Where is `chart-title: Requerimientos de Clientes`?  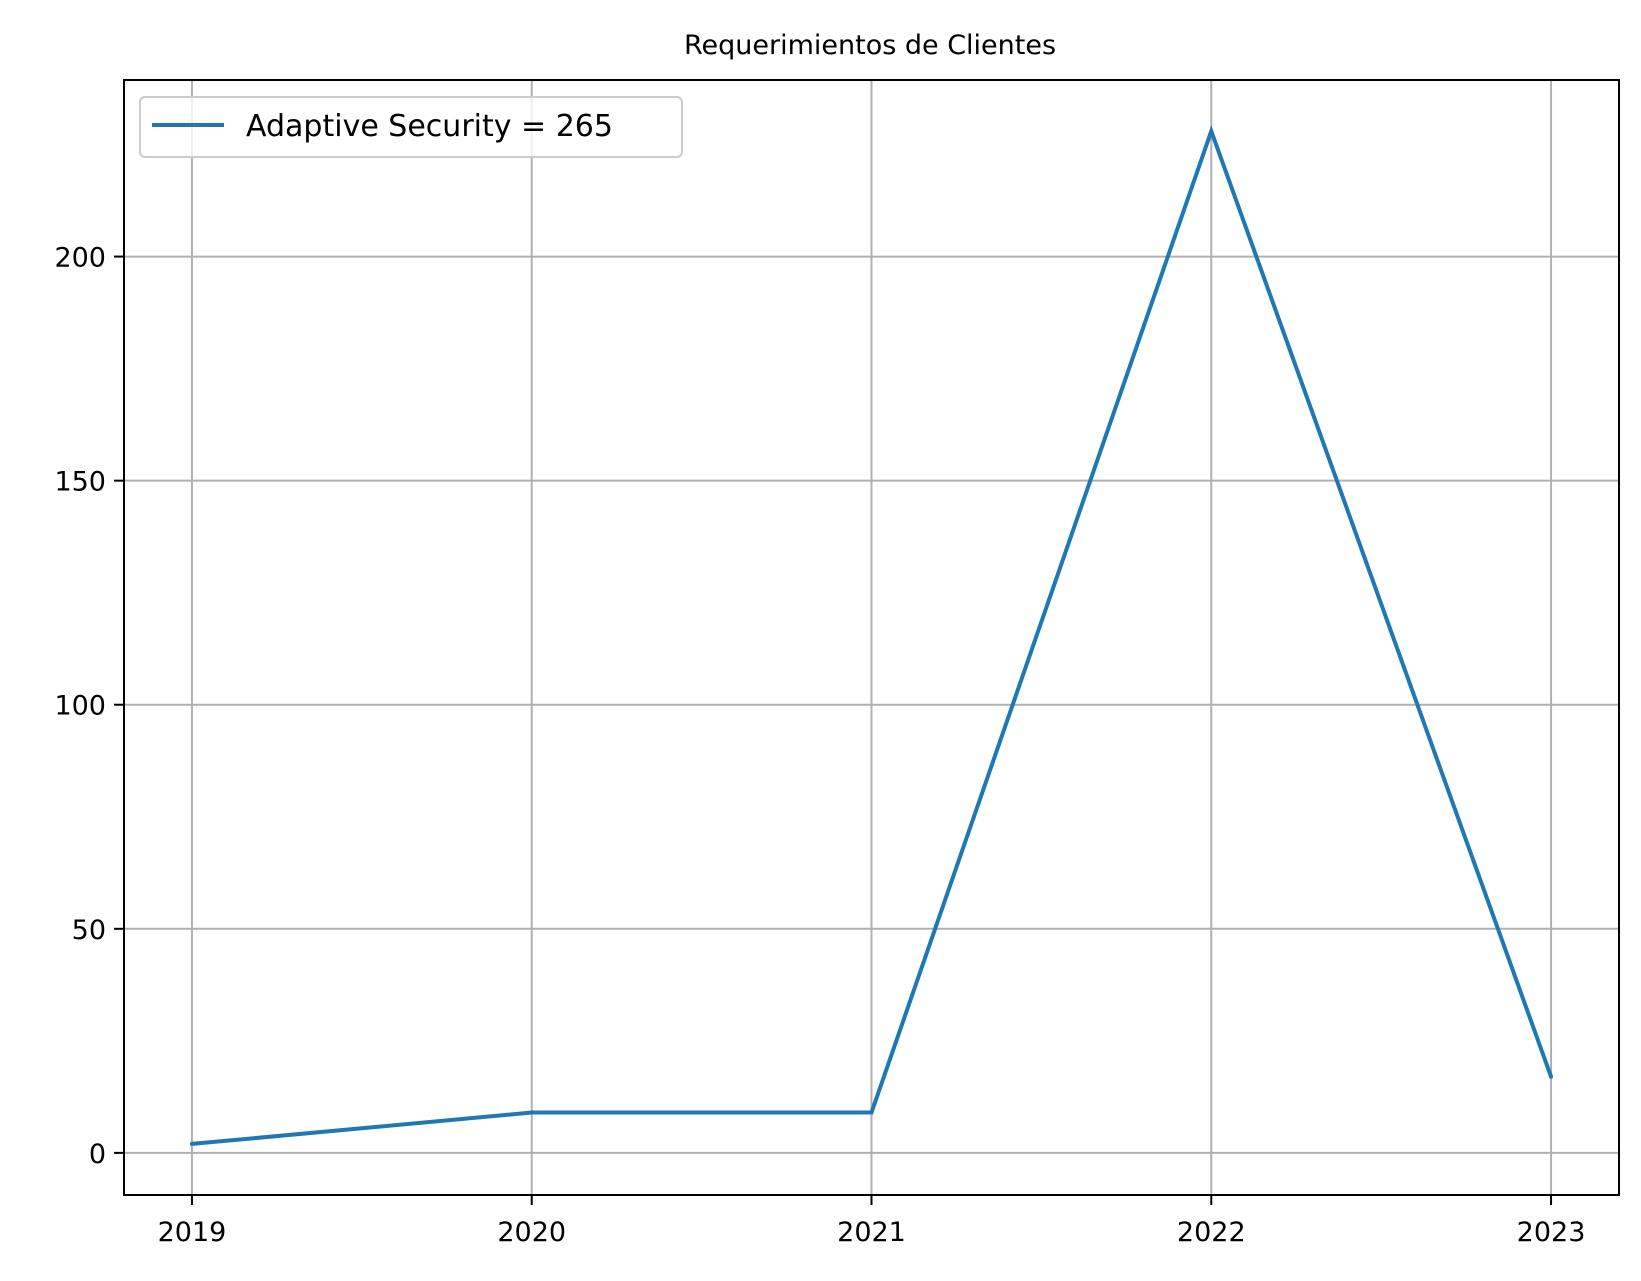
chart-title: Requerimientos de Clientes is located at coordinates (870, 45).